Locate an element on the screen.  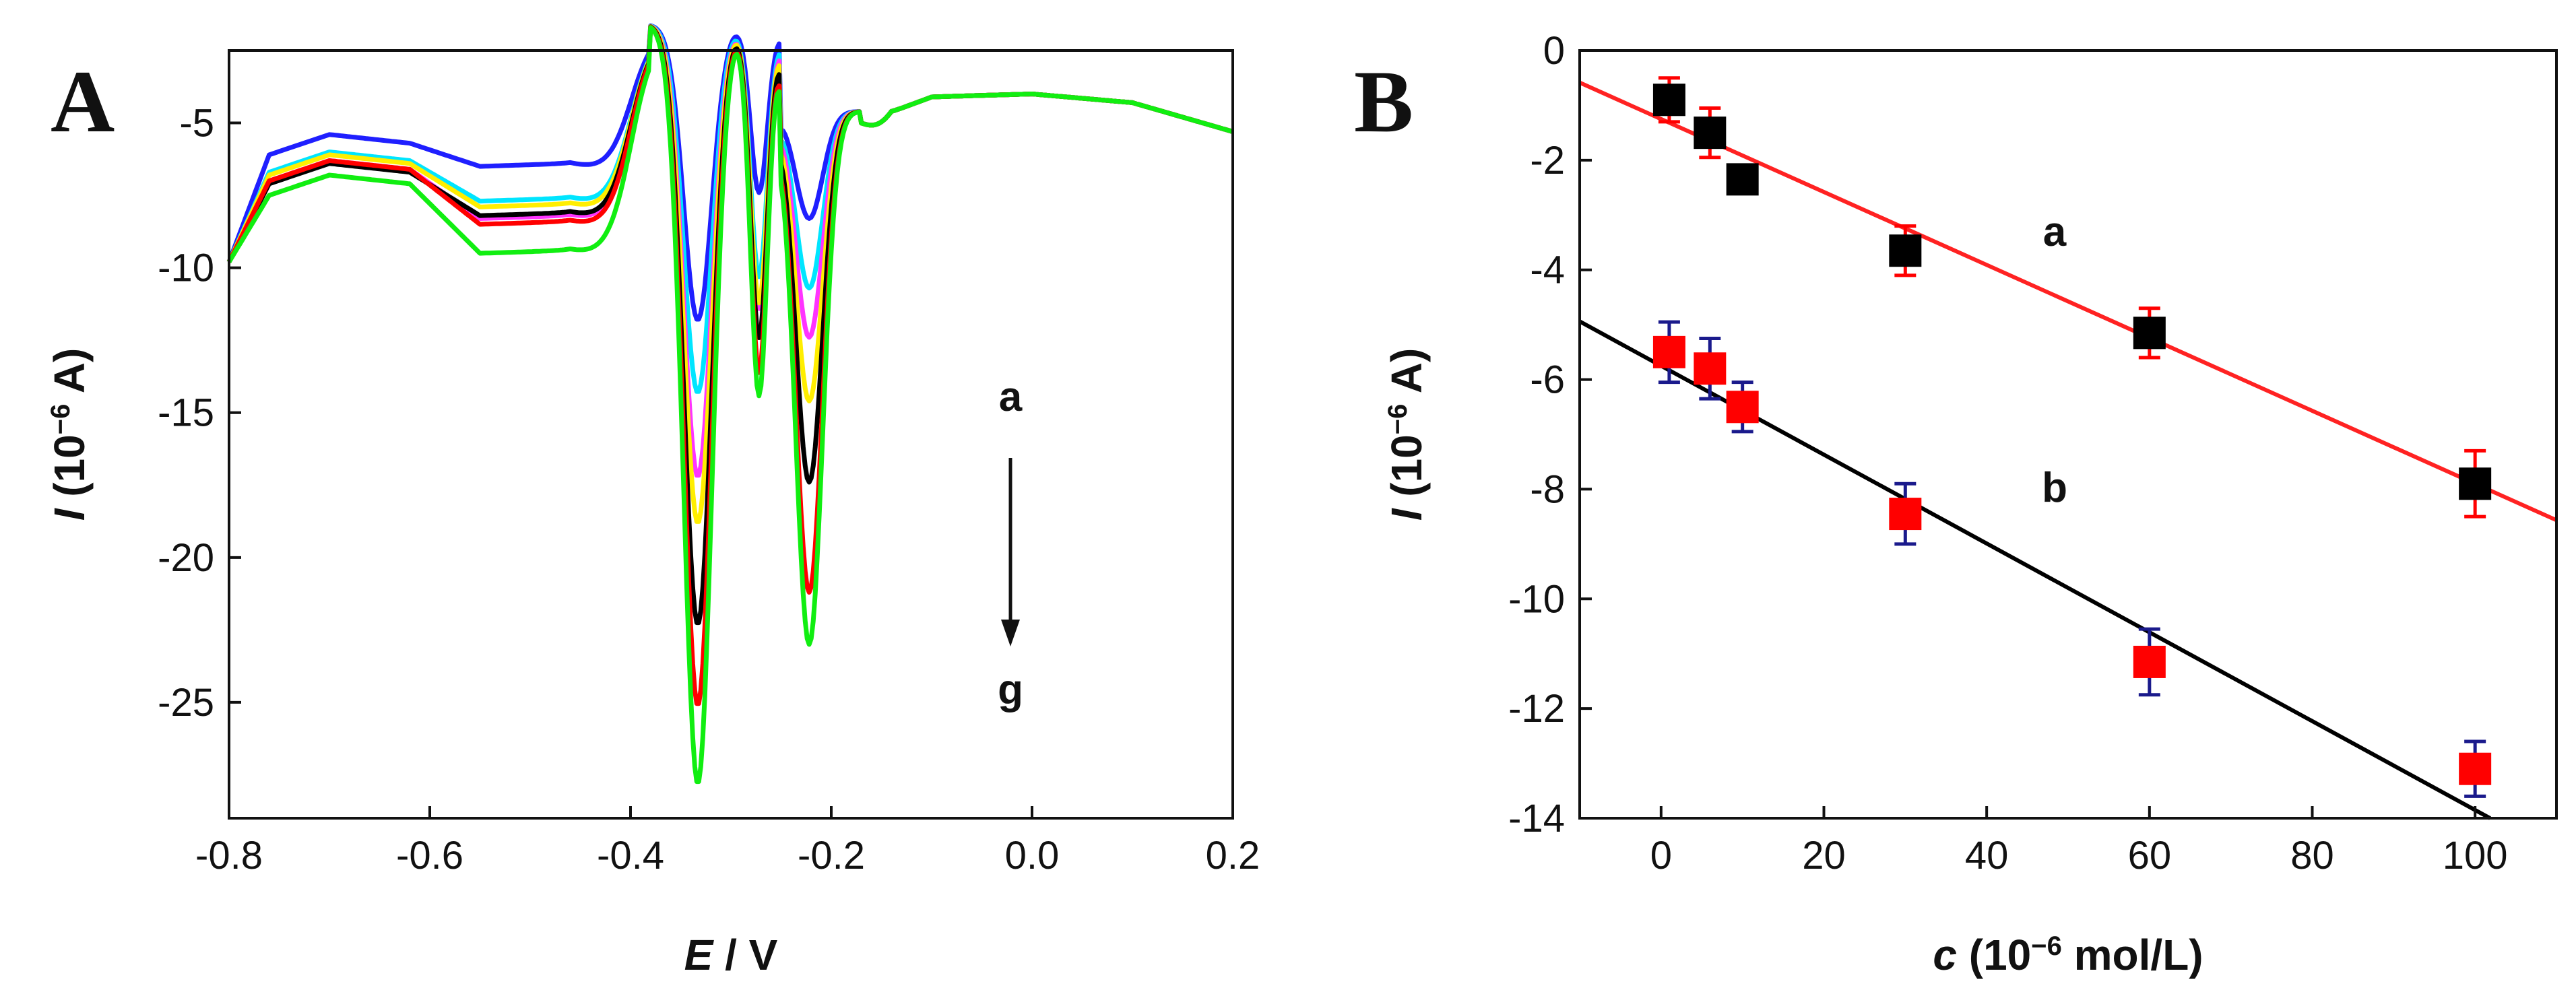
panel-a-annotation-end: g is located at coordinates (1010, 690).